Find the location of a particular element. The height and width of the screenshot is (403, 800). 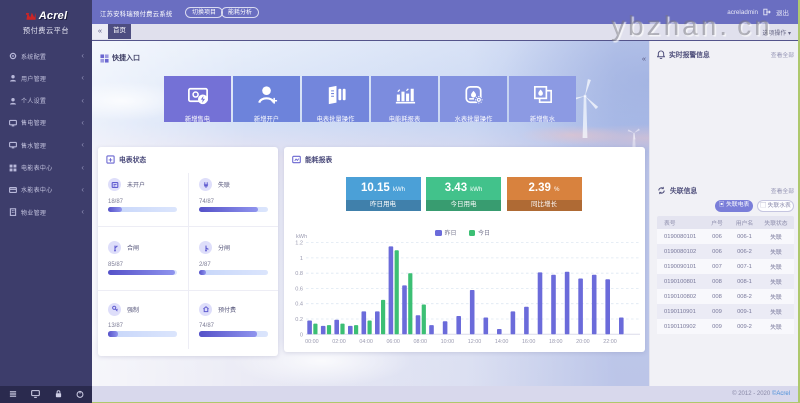

svg-text: 16:00 is located at coordinates (529, 342).